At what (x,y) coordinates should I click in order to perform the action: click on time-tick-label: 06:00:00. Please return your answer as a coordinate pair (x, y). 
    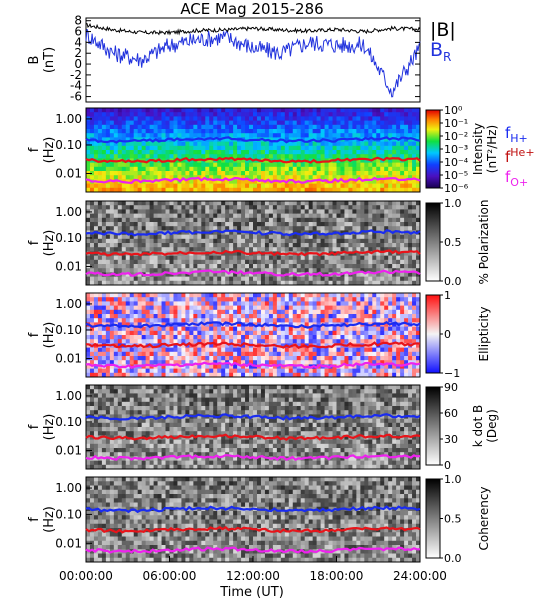
    Looking at the image, I should click on (170, 576).